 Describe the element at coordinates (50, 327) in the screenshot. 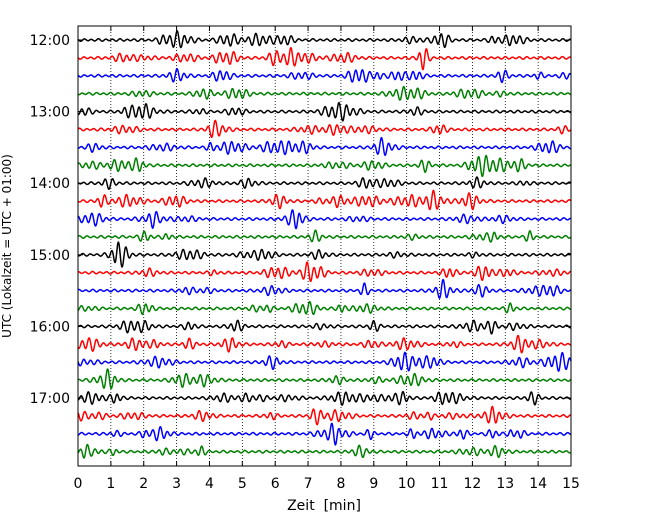

I see `y-tick-label: 16:00` at that location.